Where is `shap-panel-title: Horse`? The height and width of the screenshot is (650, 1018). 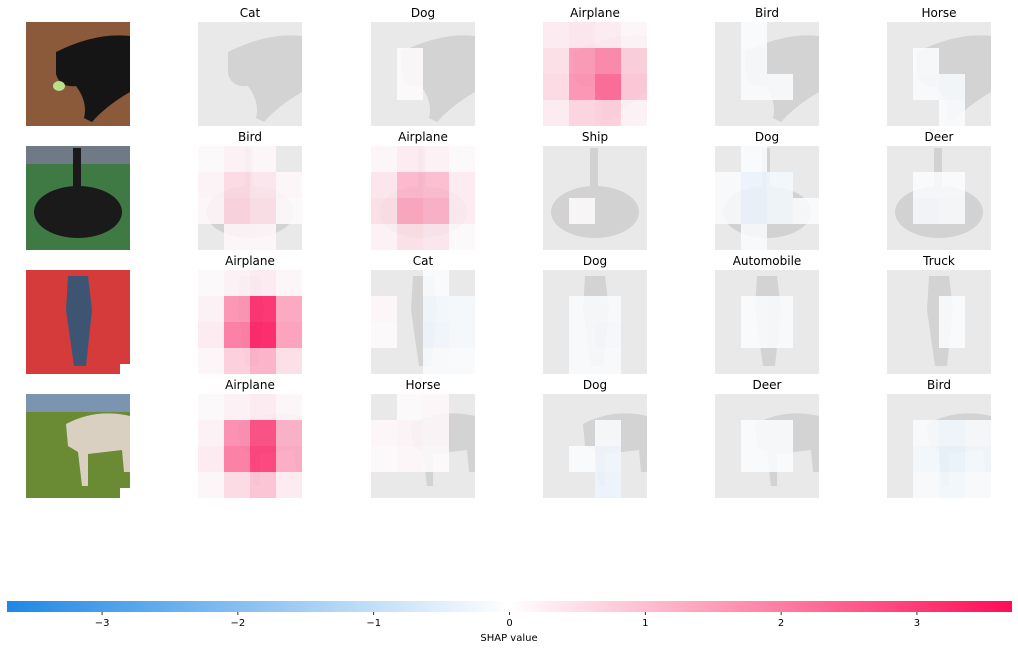
shap-panel-title: Horse is located at coordinates (423, 385).